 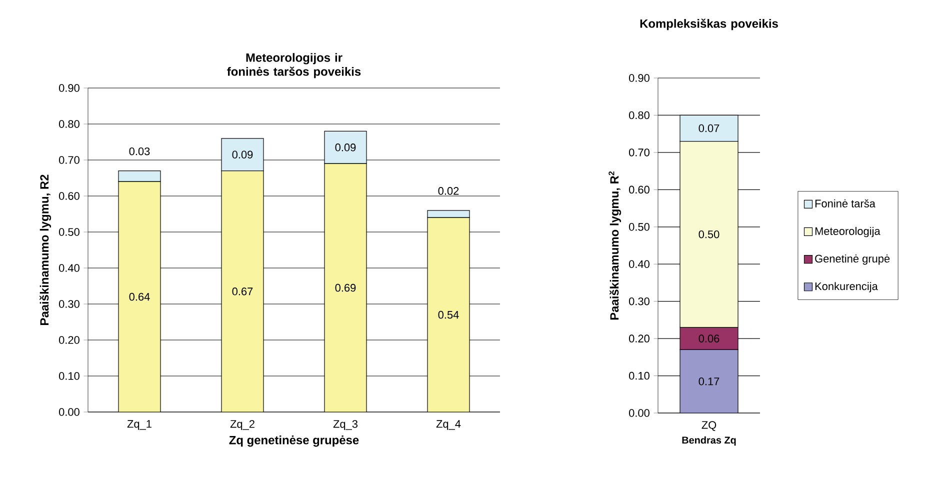 What do you see at coordinates (448, 425) in the screenshot?
I see `x-tick-label: Zq_4` at bounding box center [448, 425].